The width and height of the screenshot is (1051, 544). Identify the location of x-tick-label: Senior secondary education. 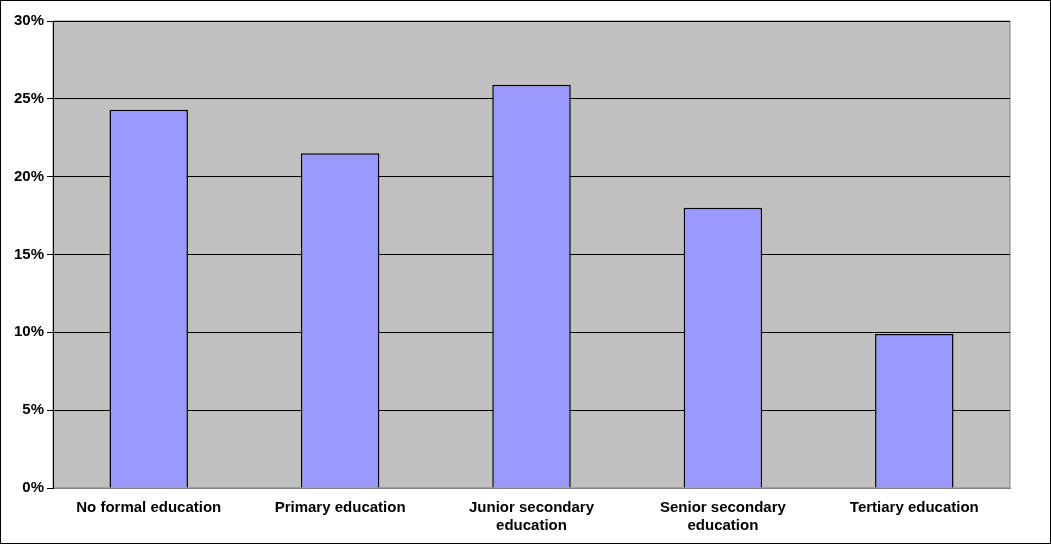
(723, 516).